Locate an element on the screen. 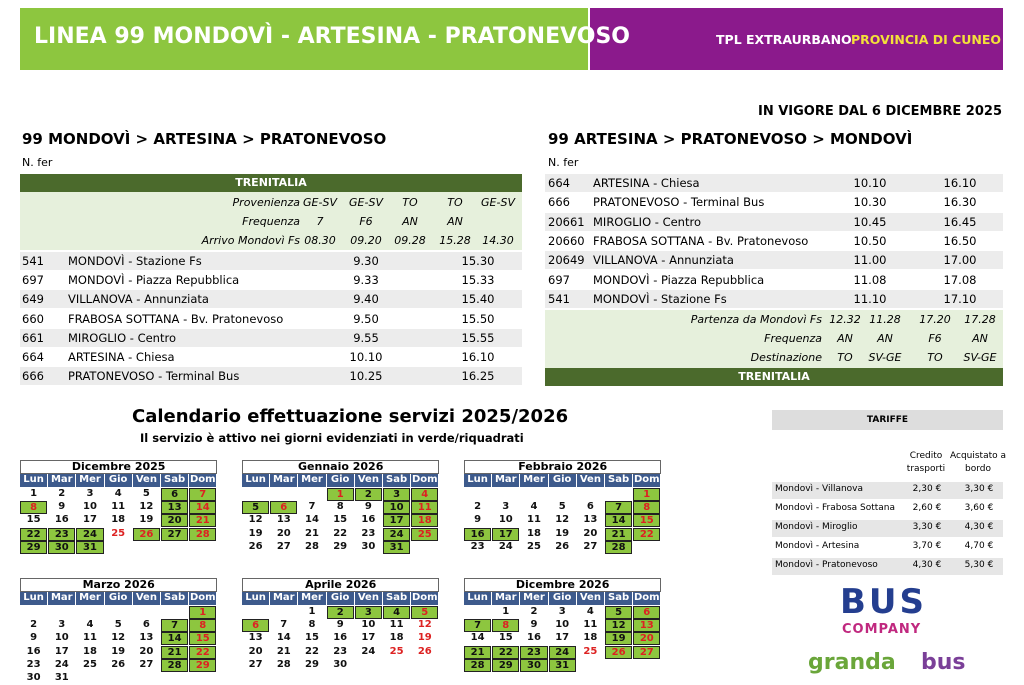 This screenshot has height=685, width=1024. stop-name: FRABOSA SOTTANA - Bv. Pratonevoso is located at coordinates (176, 318).